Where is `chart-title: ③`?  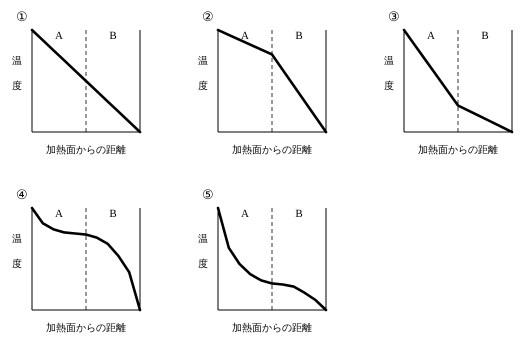 chart-title: ③ is located at coordinates (394, 17).